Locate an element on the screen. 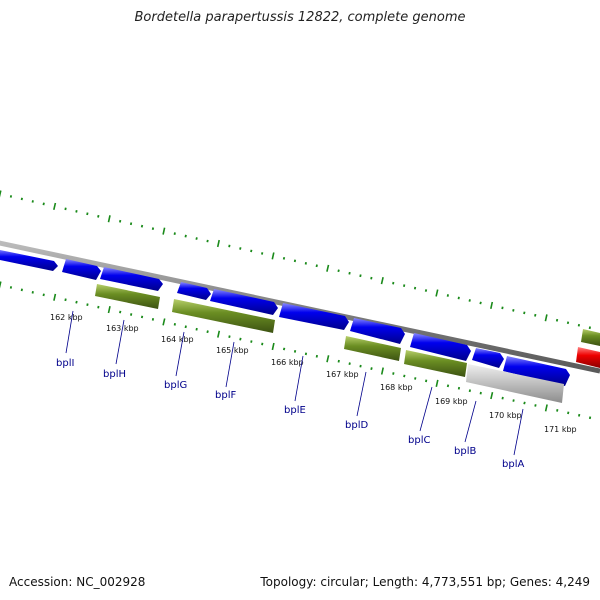 This screenshot has width=600, height=600. gene-label: bplE is located at coordinates (295, 410).